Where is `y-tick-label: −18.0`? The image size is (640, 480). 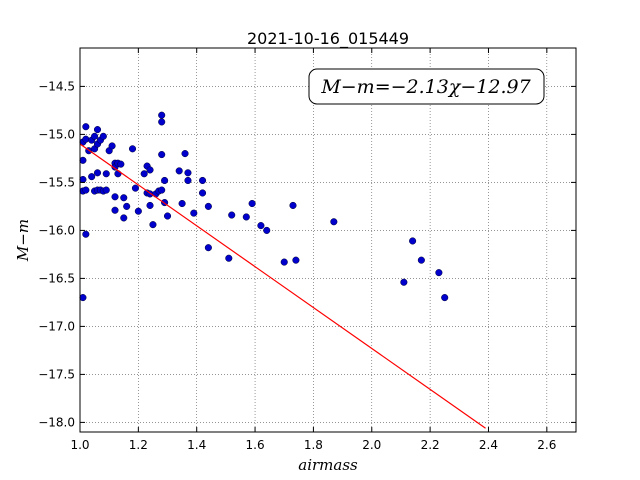 y-tick-label: −18.0 is located at coordinates (56, 422).